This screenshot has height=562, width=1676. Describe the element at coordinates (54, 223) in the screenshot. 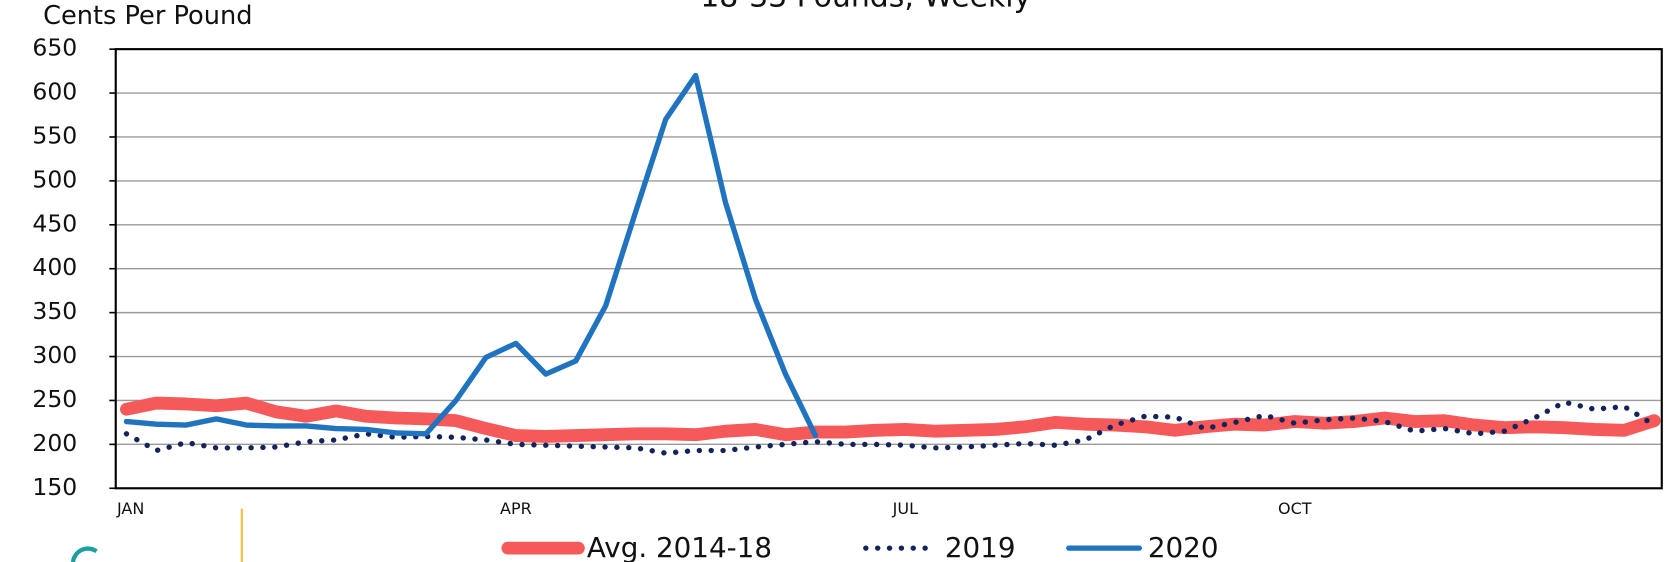

I see `y-tick-label: 450` at that location.